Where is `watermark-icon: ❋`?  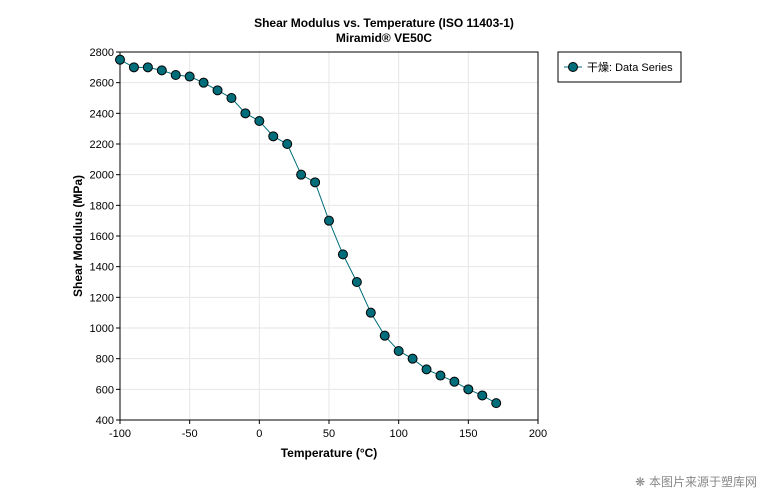 watermark-icon: ❋ is located at coordinates (642, 482).